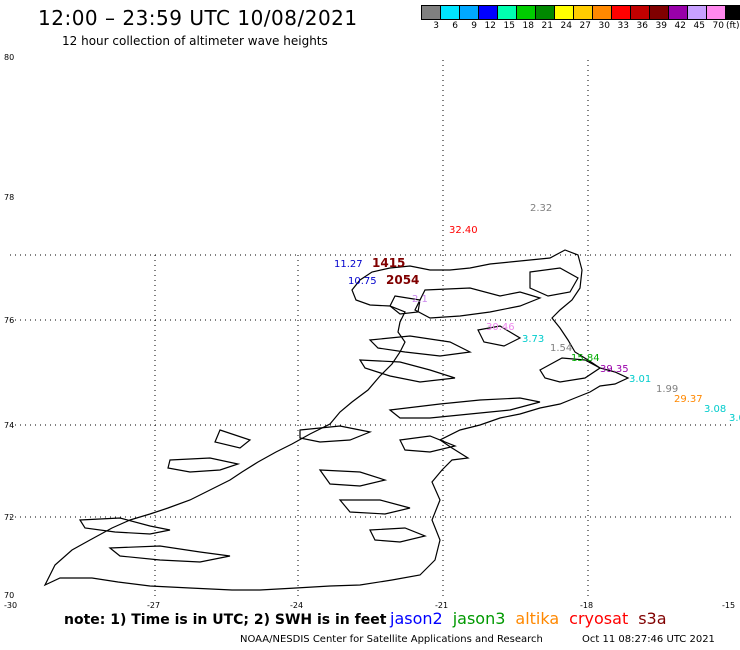 This screenshot has height=650, width=740. Describe the element at coordinates (509, 26) in the screenshot. I see `colorbar-label: 15` at that location.